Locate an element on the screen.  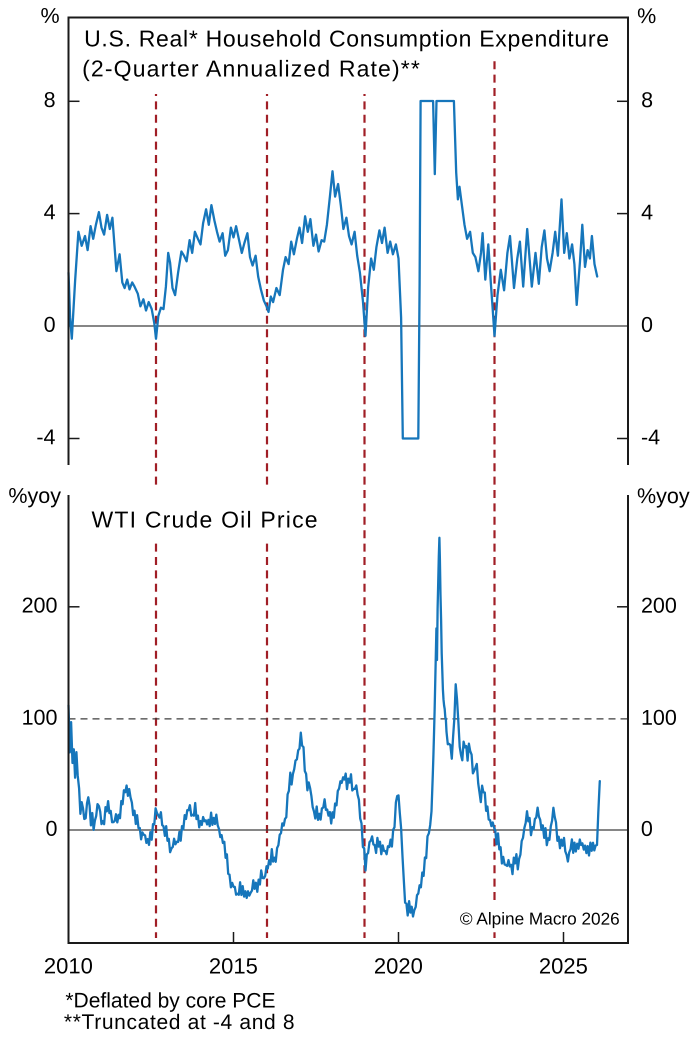
svg-text: WTI Crude Oil Price is located at coordinates (204, 519).